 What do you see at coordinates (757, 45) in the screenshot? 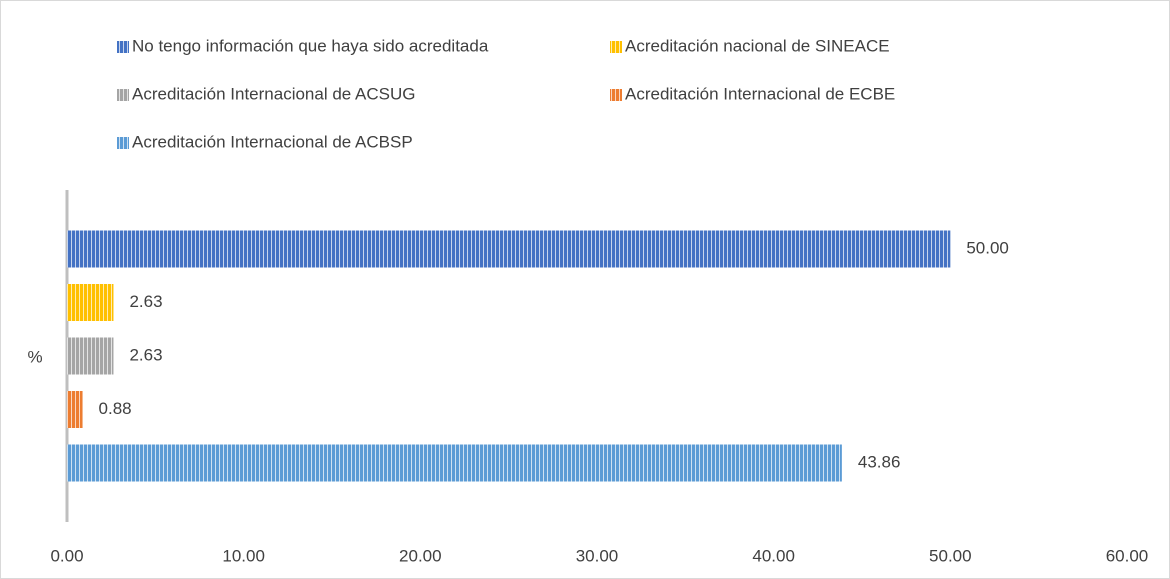
I see `legend-label: Acreditación nacional de SINEACE` at bounding box center [757, 45].